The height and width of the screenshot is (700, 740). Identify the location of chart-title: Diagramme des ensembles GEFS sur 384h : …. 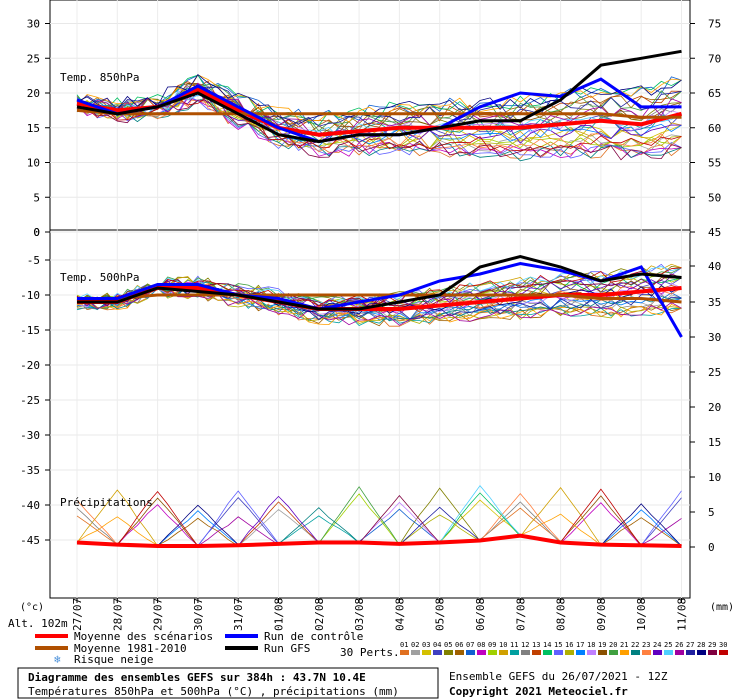
(197, 677).